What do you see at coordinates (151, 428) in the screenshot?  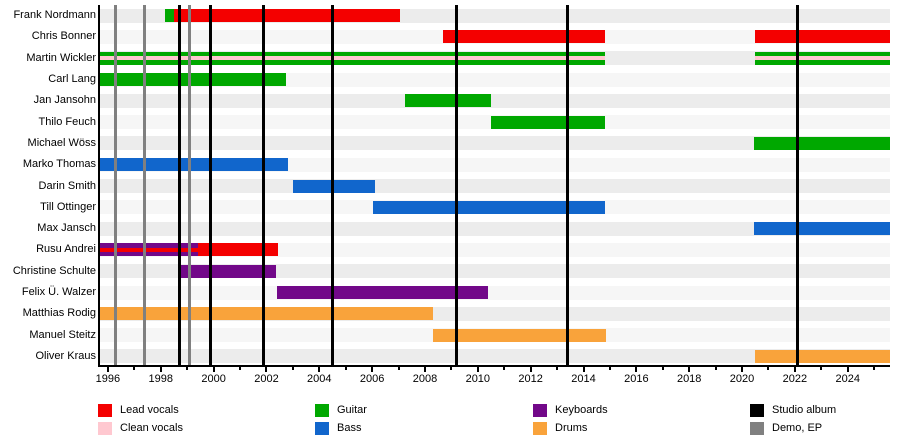 I see `legend-label-clean_vocals: Clean vocals` at bounding box center [151, 428].